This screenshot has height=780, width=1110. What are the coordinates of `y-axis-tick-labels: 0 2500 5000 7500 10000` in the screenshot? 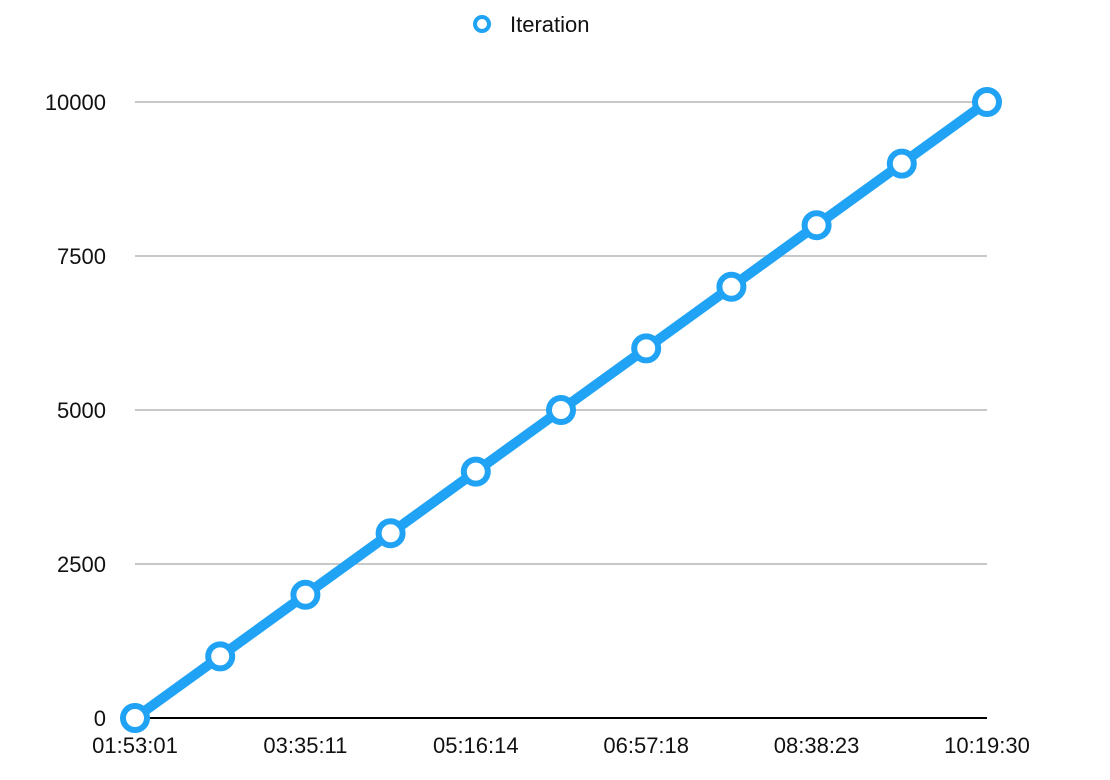 It's located at (75, 410).